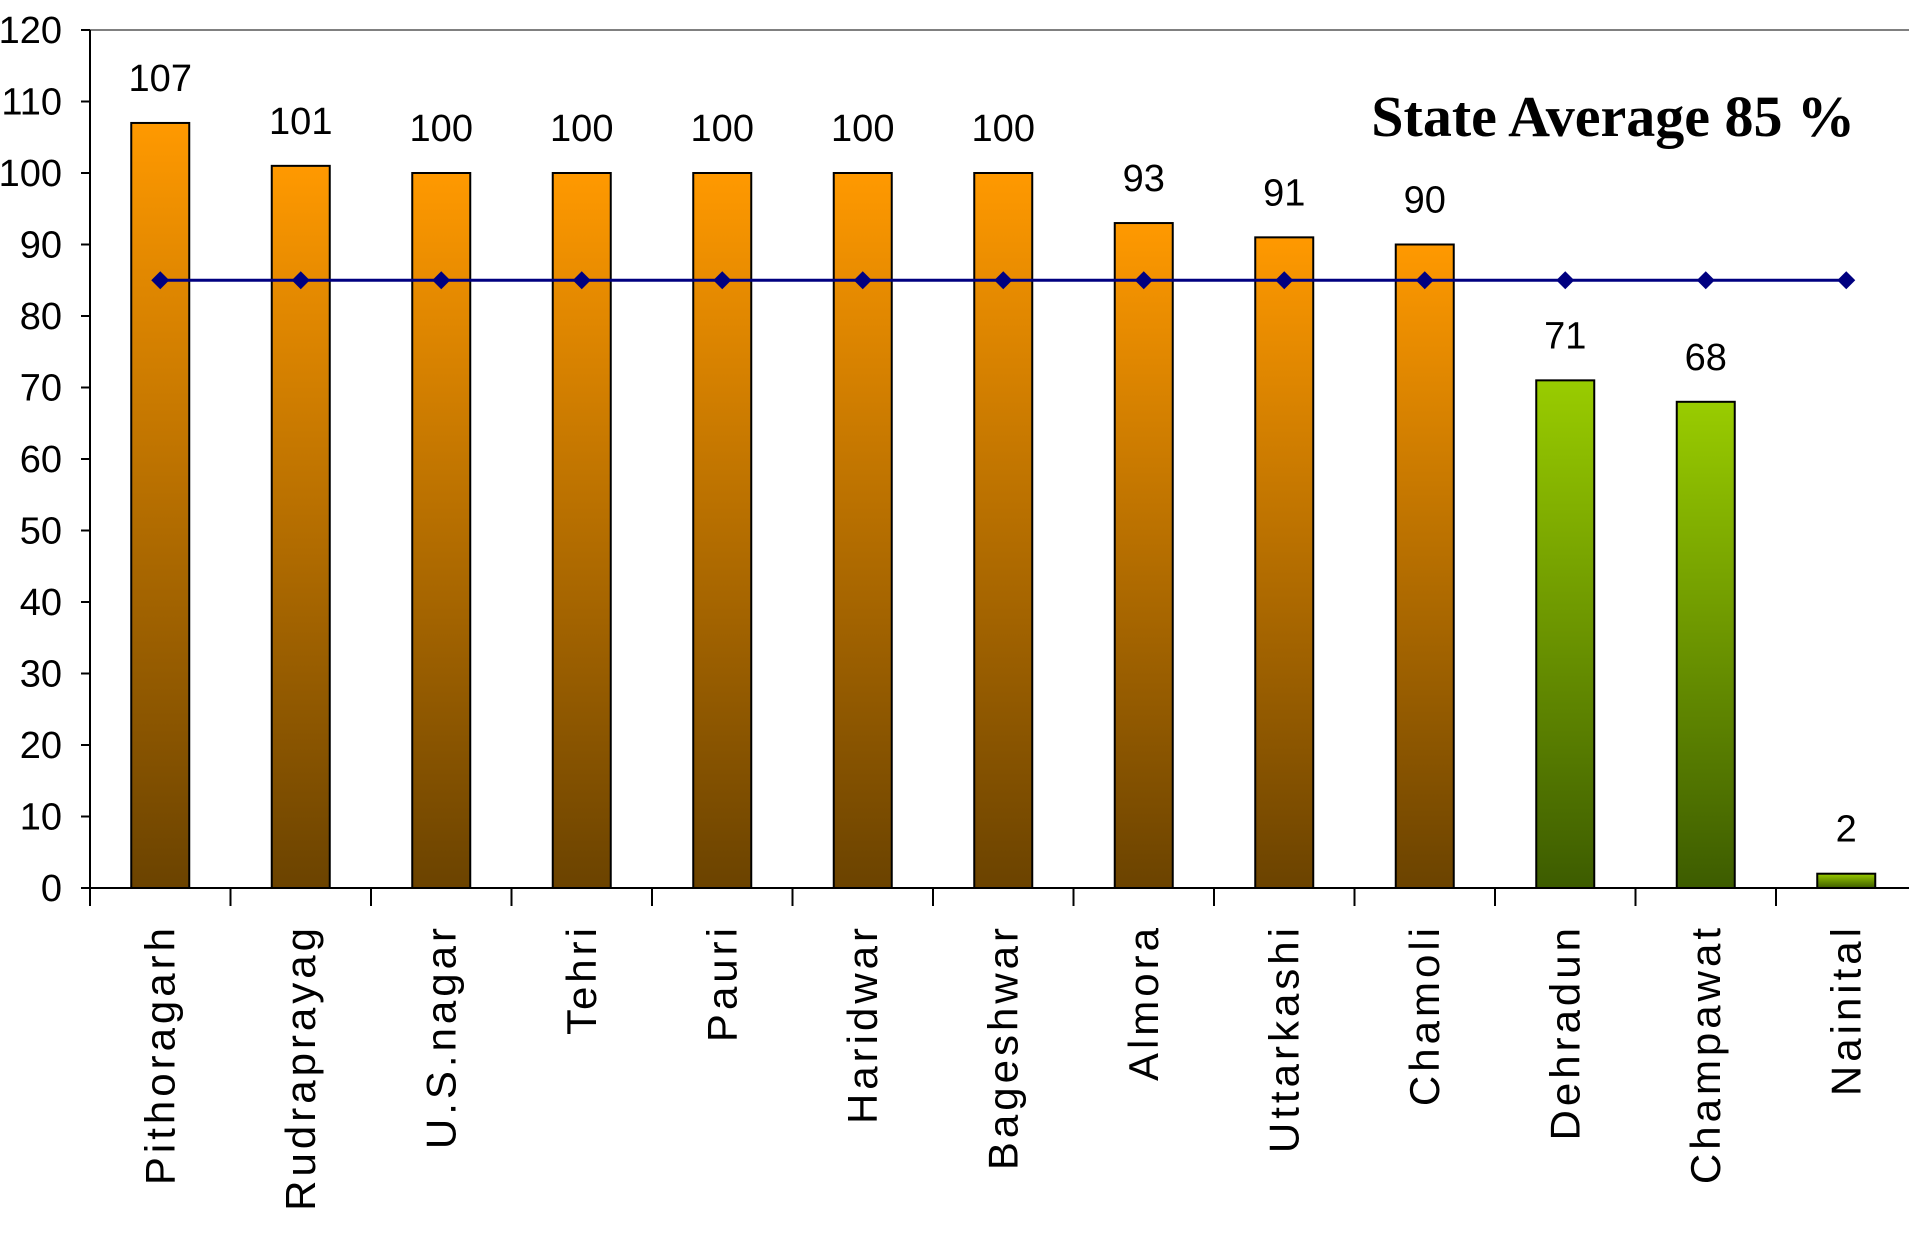  I want to click on y-tick-label: 110, so click(31, 103).